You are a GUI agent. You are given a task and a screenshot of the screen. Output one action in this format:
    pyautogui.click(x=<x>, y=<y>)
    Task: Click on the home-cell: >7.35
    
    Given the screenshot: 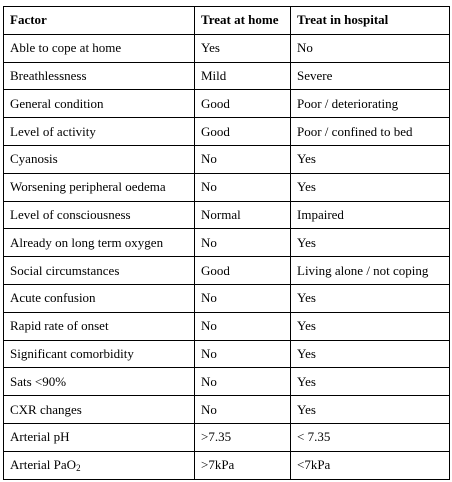 What is the action you would take?
    pyautogui.click(x=242, y=437)
    